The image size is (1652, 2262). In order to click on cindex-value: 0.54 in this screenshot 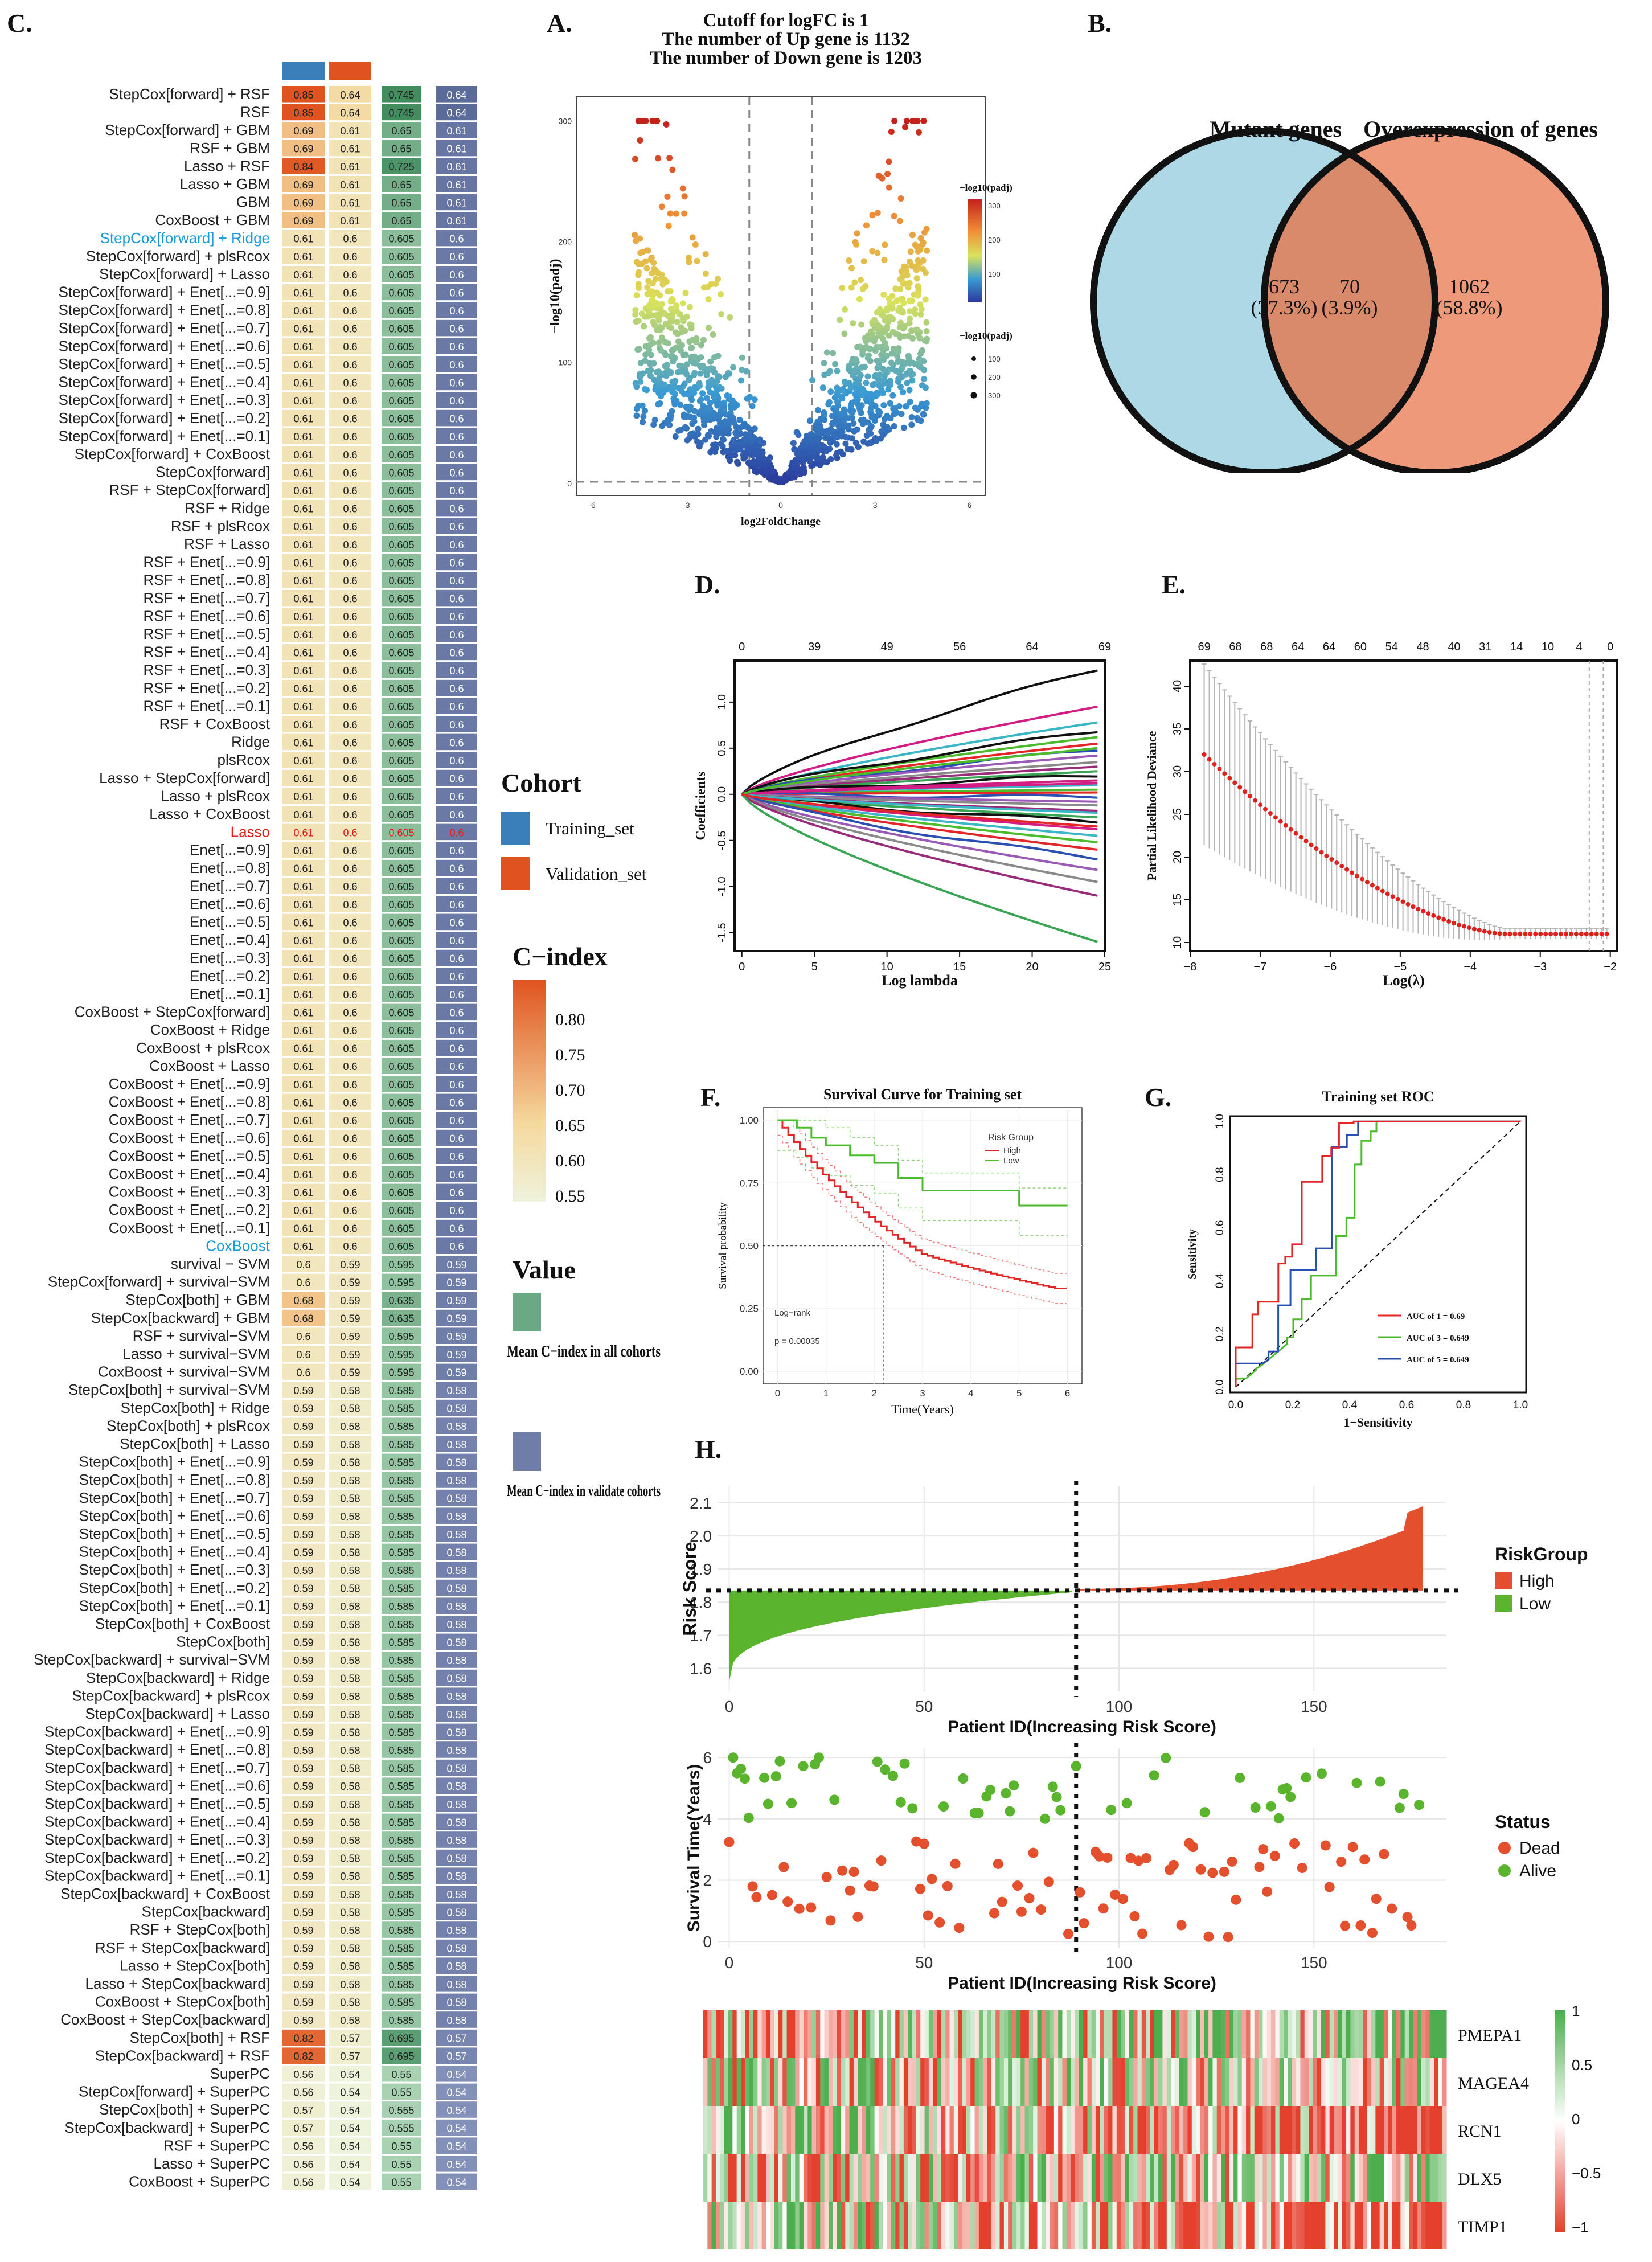, I will do `click(350, 2164)`.